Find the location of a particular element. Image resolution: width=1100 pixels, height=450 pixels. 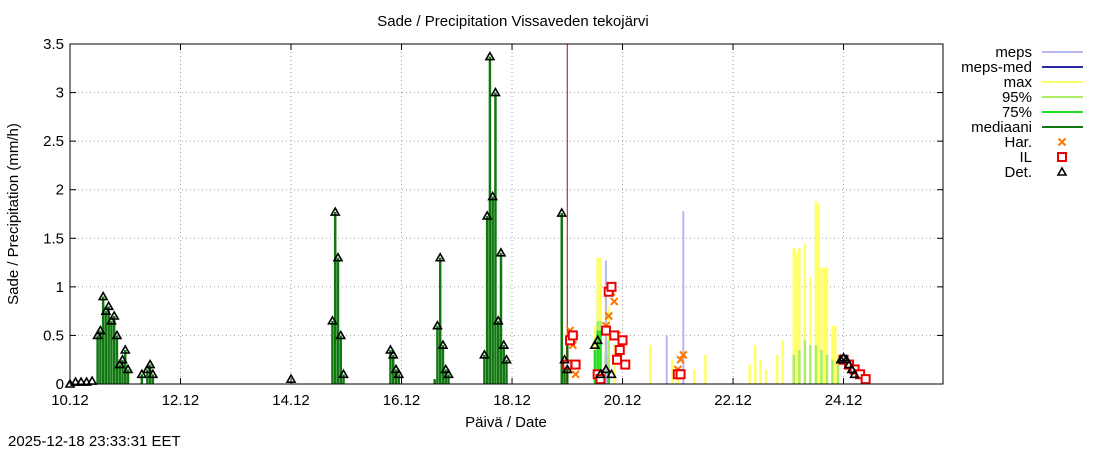

x-tick-label: 18.12 is located at coordinates (512, 400).